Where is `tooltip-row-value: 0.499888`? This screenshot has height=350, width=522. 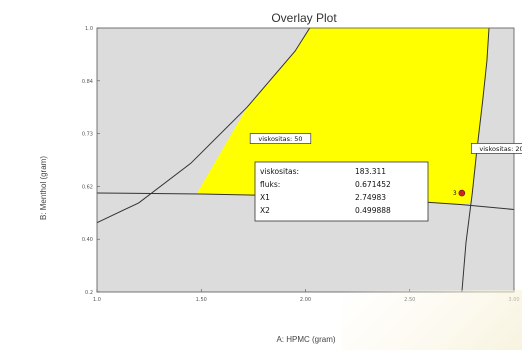
tooltip-row-value: 0.499888 is located at coordinates (373, 210).